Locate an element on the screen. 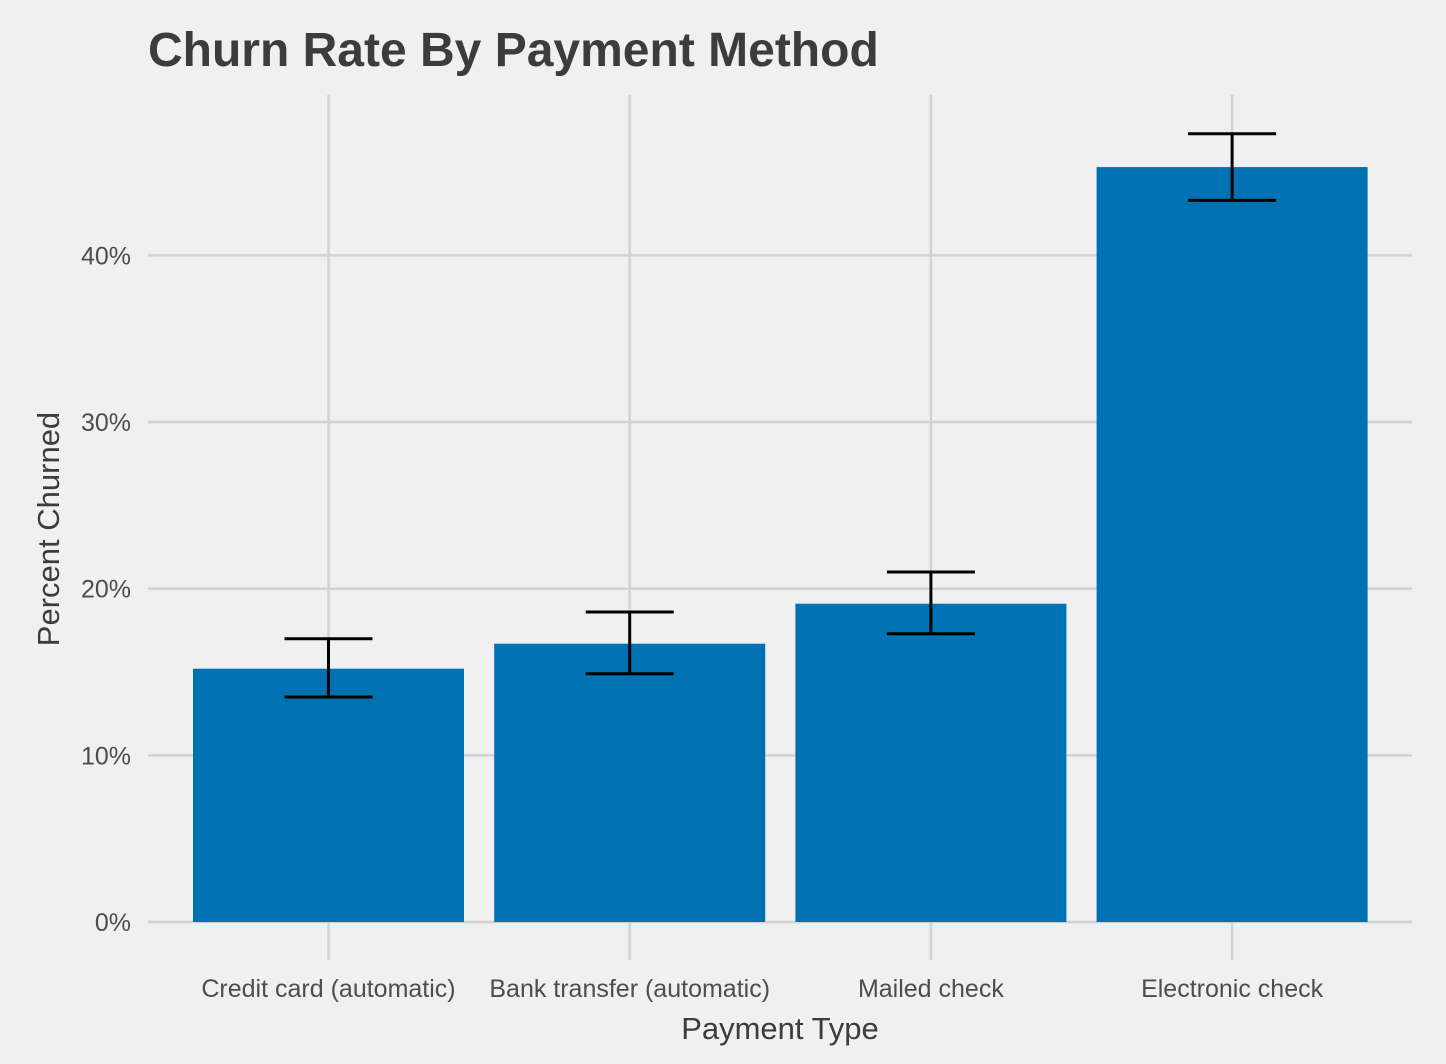 This screenshot has width=1446, height=1064. y-tick-label: 30% is located at coordinates (106, 423).